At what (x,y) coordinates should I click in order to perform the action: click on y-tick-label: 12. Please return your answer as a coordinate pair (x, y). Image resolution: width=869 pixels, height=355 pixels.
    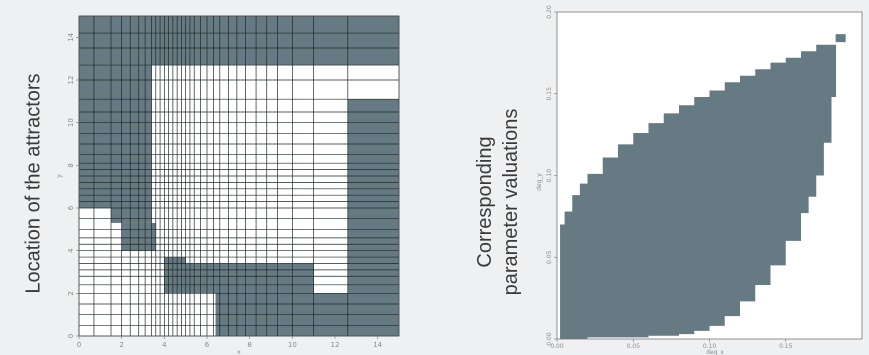
    Looking at the image, I should click on (71, 80).